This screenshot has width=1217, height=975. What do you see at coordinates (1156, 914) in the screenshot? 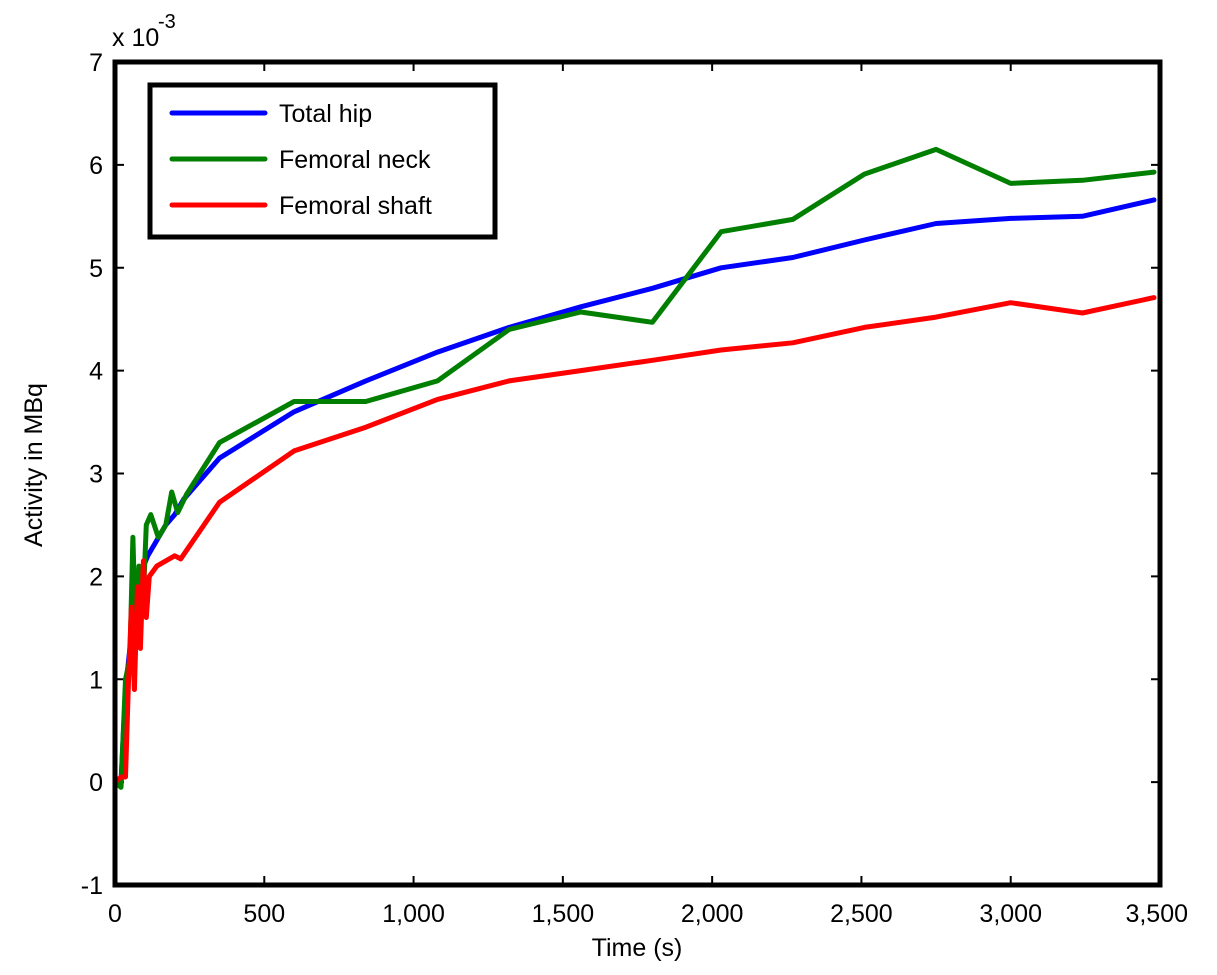
I see `x-tick-label: 3,500` at bounding box center [1156, 914].